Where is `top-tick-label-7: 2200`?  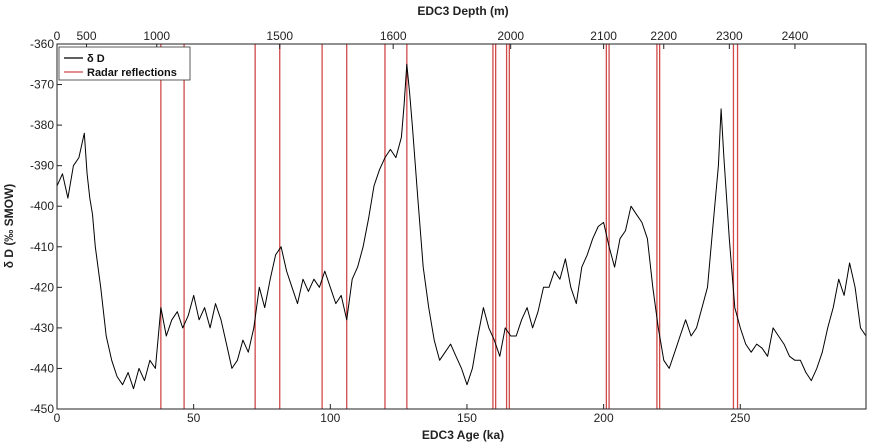 top-tick-label-7: 2200 is located at coordinates (663, 36).